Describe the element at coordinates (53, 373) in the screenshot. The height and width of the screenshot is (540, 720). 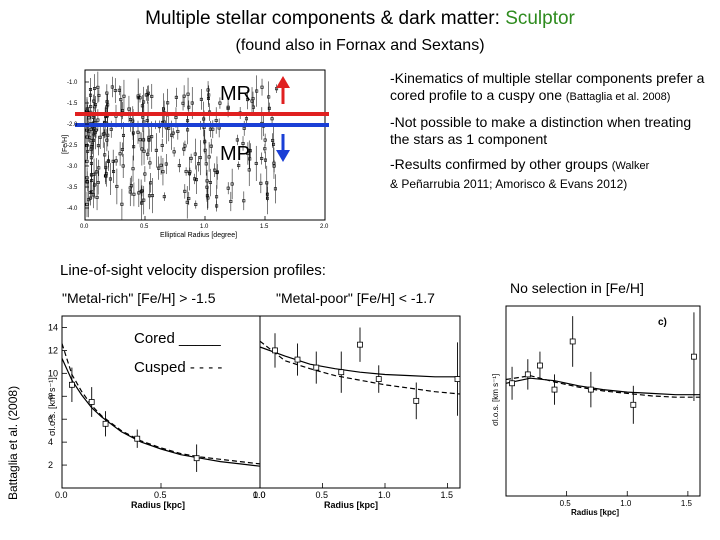
I see `panel-a-y-tick-label: 10` at that location.